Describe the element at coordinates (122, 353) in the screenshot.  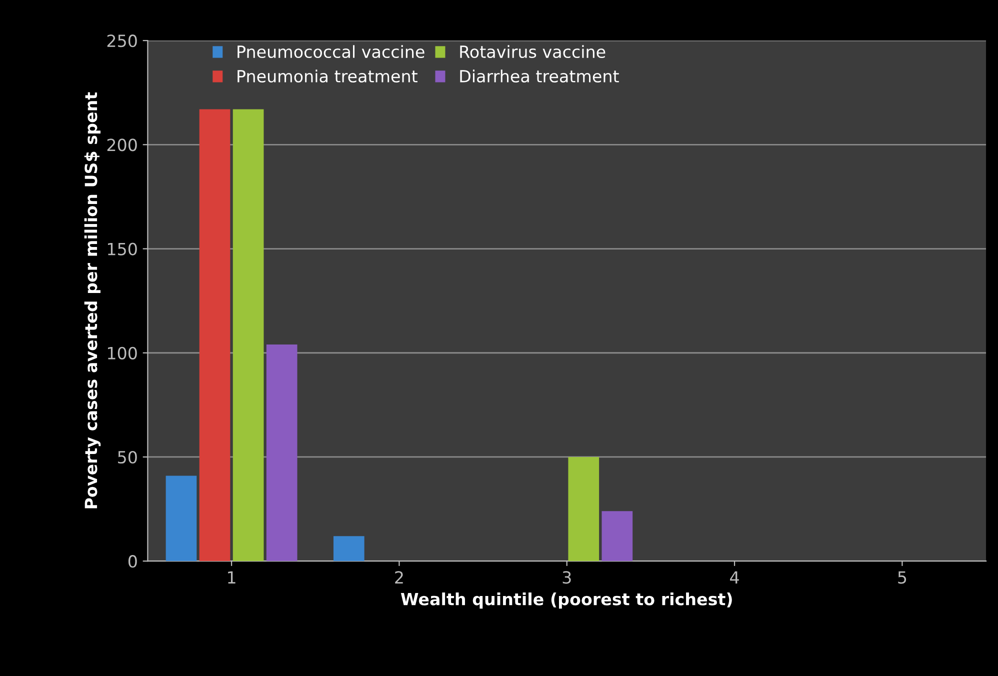
I see `y-tick-label: 100` at that location.